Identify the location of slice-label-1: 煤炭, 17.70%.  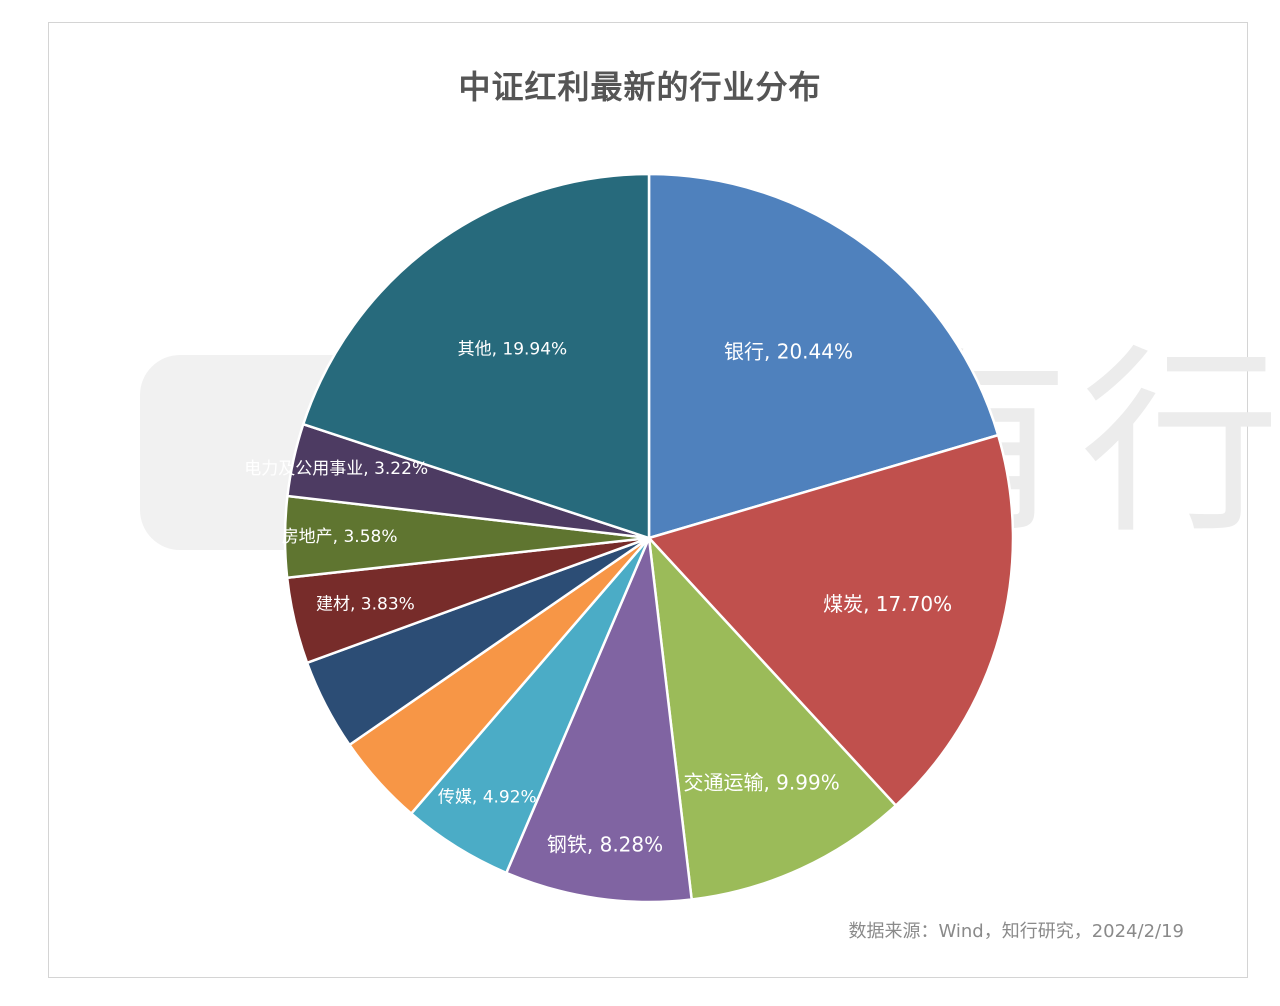
(887, 604).